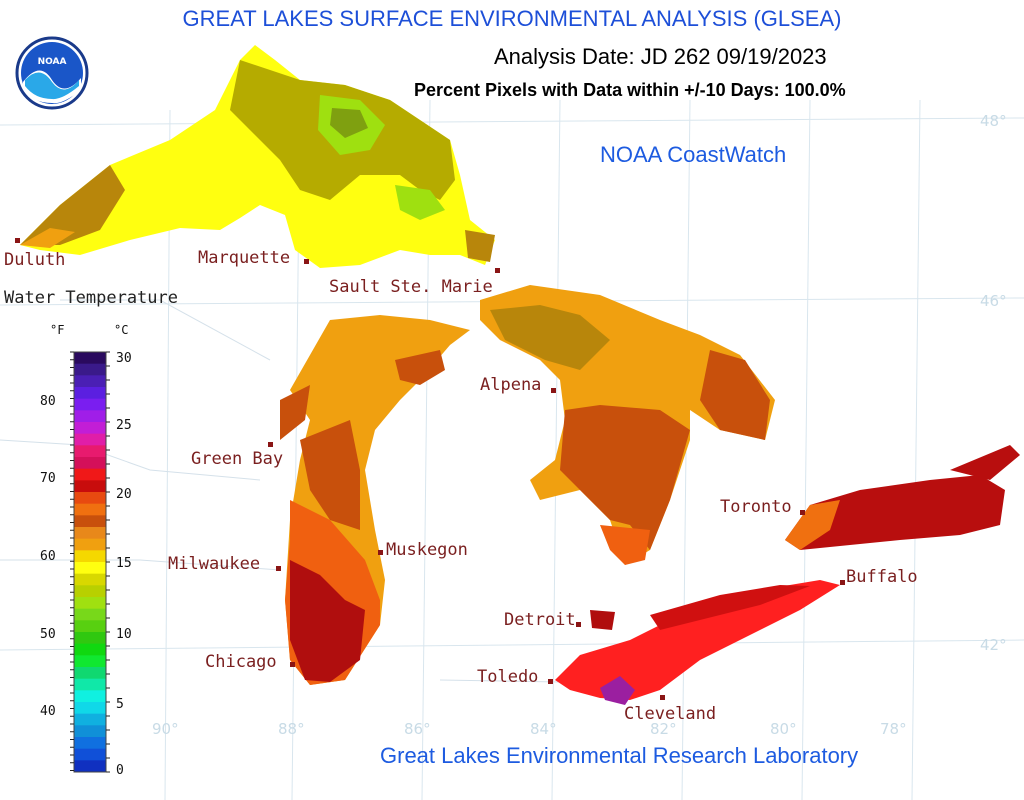 The width and height of the screenshot is (1024, 800). Describe the element at coordinates (375, 500) in the screenshot. I see `lake-michigan` at that location.